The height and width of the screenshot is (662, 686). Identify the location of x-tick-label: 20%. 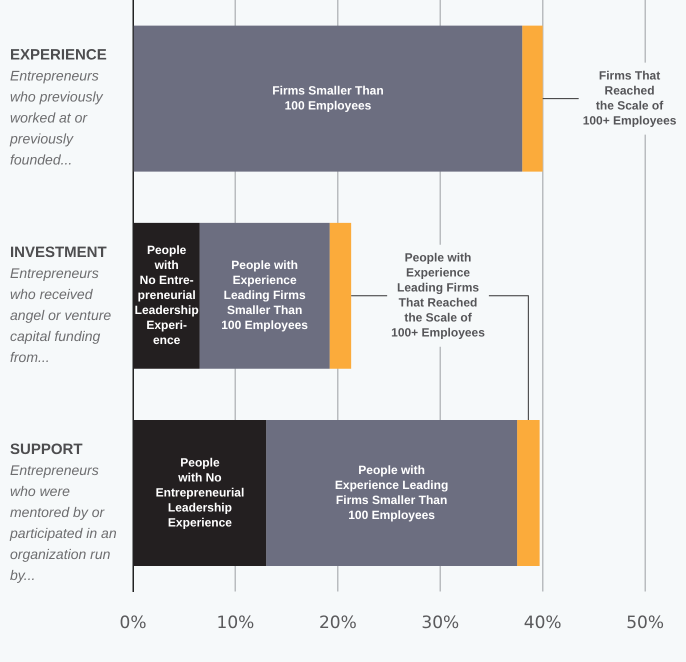
(337, 623).